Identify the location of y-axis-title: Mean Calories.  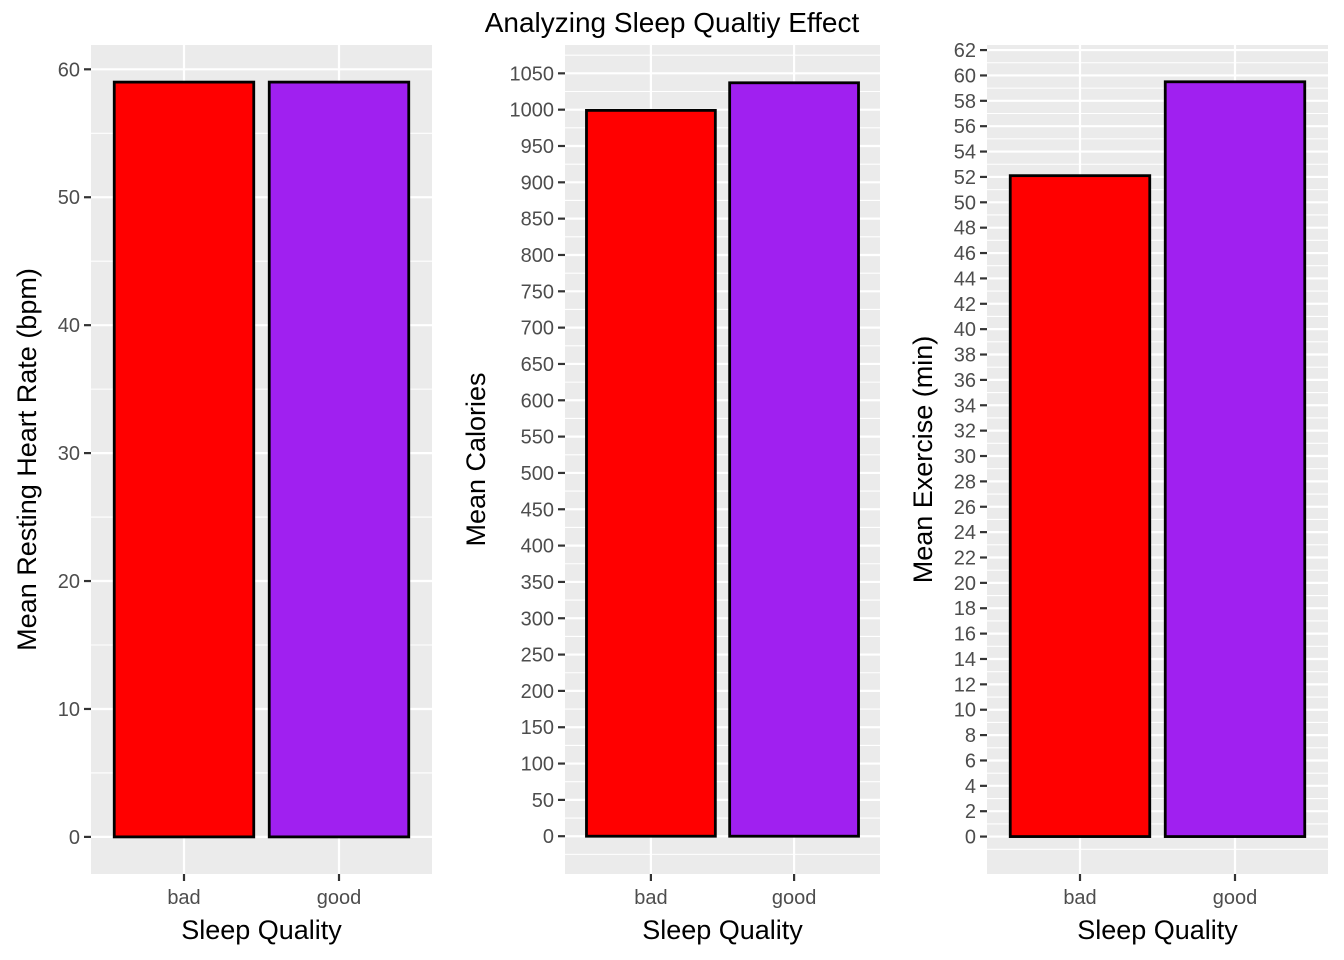
(476, 459).